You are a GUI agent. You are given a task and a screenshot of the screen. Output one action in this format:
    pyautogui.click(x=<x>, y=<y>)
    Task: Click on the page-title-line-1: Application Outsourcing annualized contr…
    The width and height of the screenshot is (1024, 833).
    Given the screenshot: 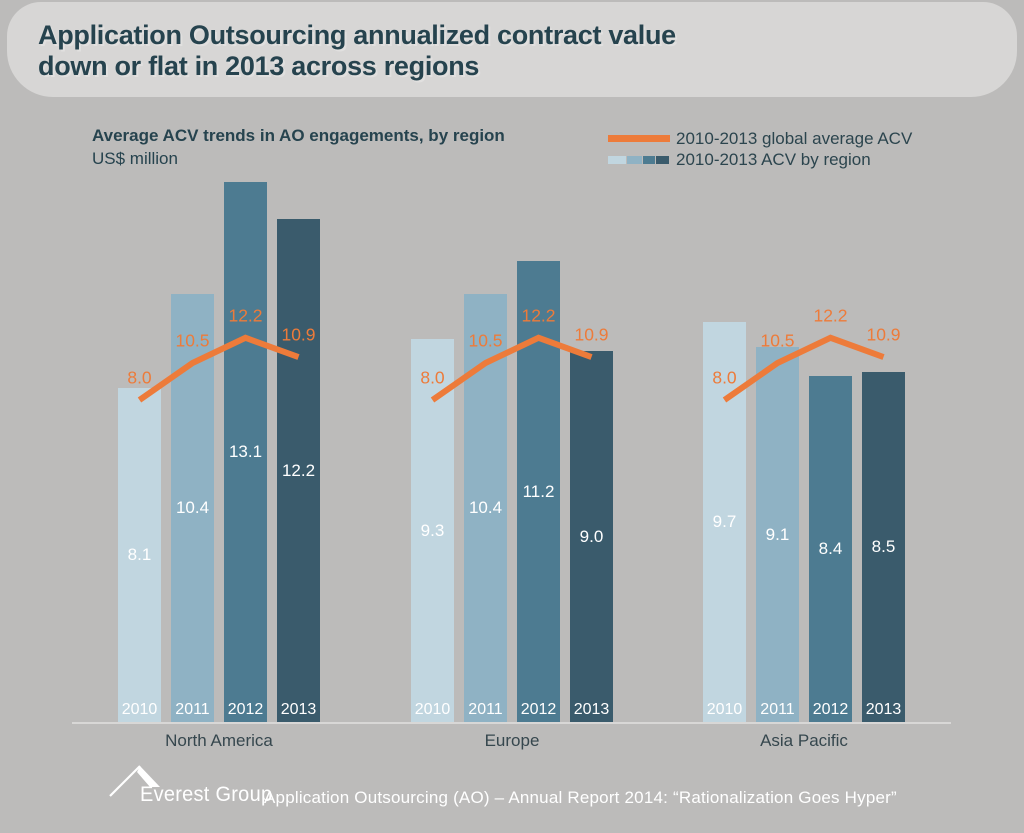 What is the action you would take?
    pyautogui.click(x=357, y=35)
    